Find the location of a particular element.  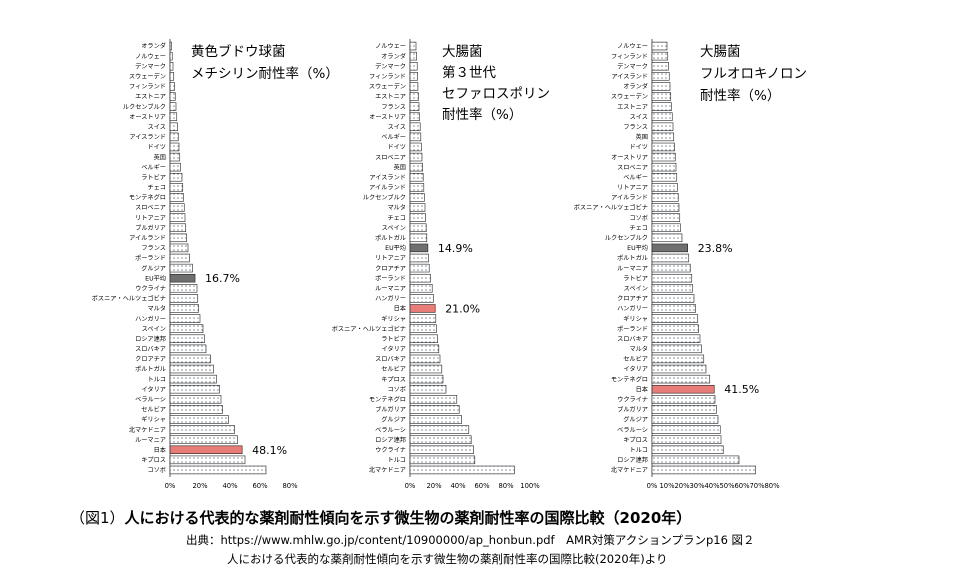

chart-1-category-label: ボスニア・ヘルツェゴビナ is located at coordinates (129, 299).